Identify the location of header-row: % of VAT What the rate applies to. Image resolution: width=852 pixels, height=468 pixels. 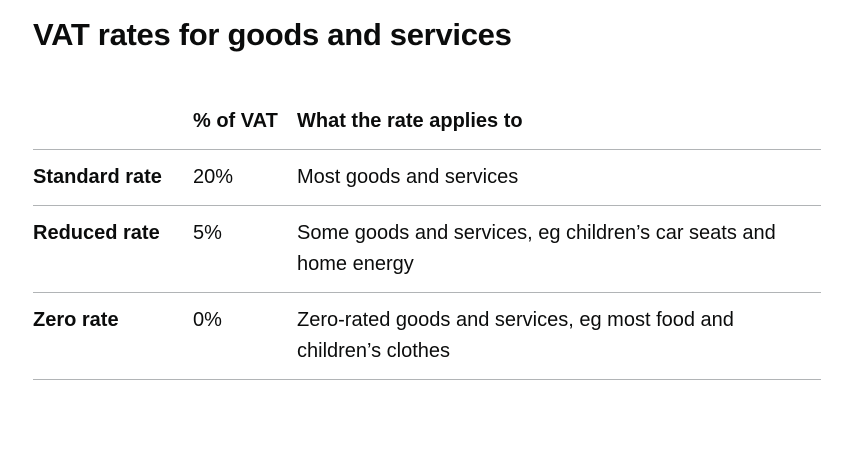
(427, 128).